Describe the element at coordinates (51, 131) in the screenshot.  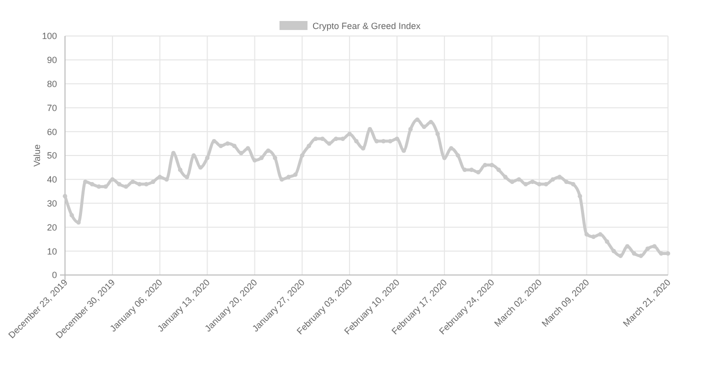
I see `y-tick-label: 60` at that location.